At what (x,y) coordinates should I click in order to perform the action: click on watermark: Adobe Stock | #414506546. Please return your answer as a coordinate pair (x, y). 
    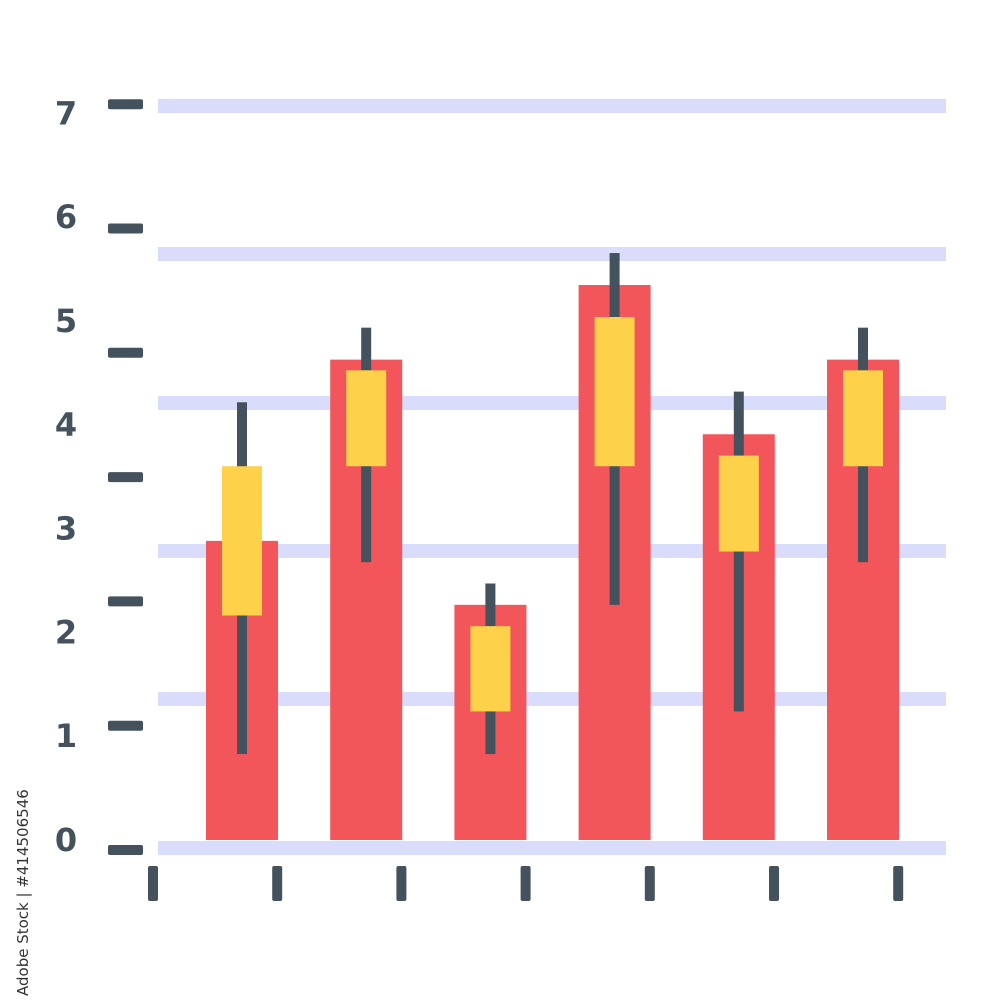
    Looking at the image, I should click on (23, 892).